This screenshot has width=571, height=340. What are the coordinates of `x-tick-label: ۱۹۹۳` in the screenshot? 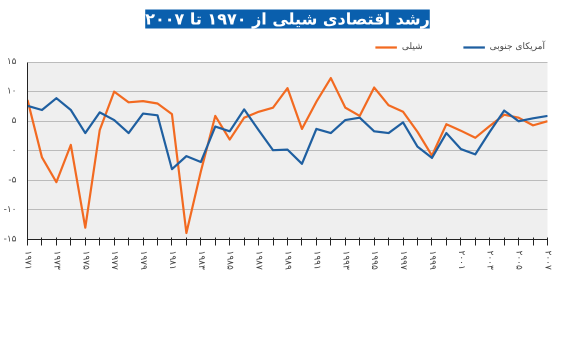 It's located at (345, 260).